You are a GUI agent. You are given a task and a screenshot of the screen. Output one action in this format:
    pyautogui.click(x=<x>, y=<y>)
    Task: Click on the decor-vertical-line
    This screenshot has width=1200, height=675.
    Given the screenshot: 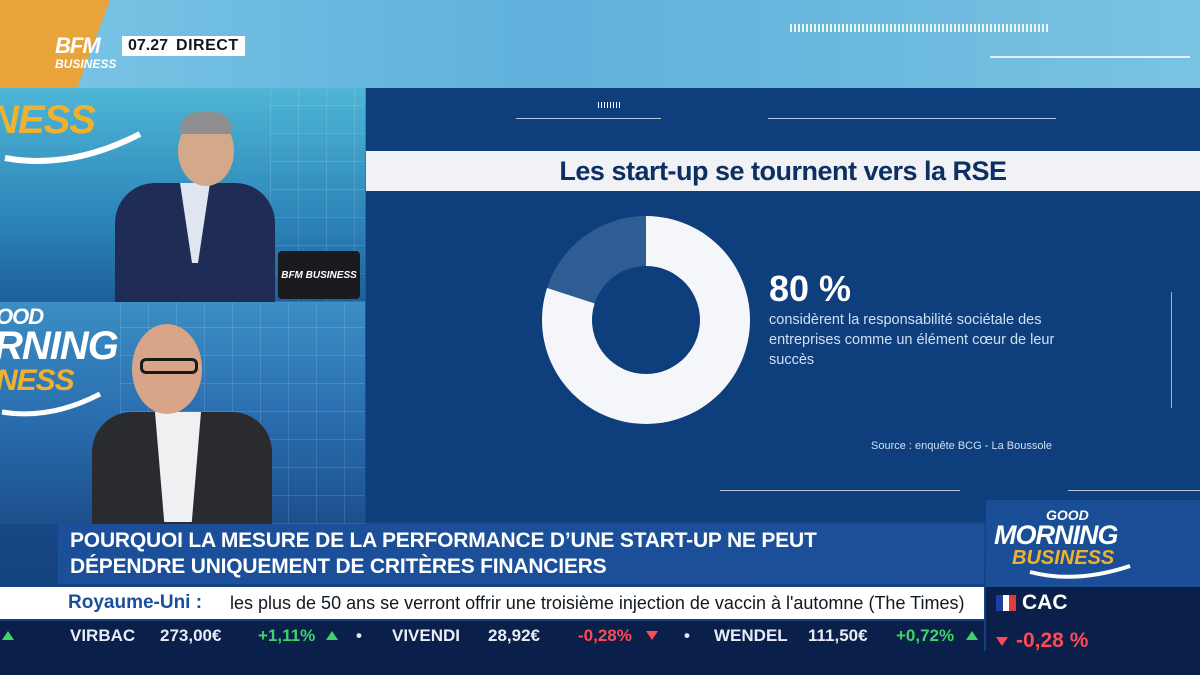 What is the action you would take?
    pyautogui.click(x=1171, y=350)
    